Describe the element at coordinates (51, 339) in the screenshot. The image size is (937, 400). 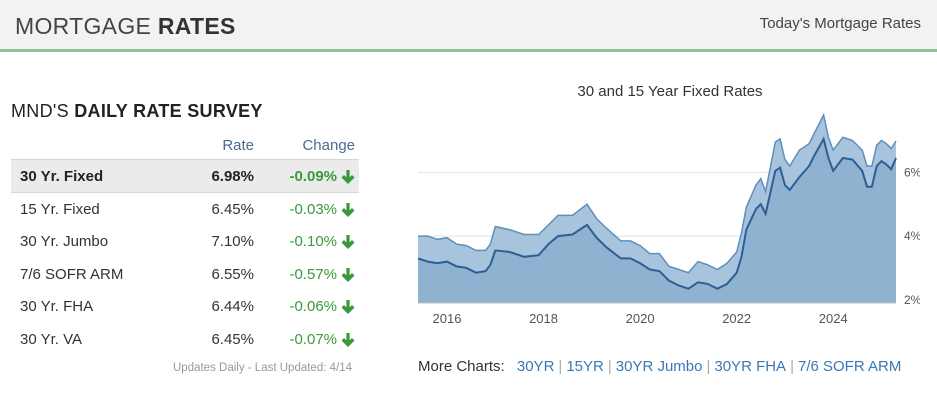
I see `product-name: 30 Yr. VA` at that location.